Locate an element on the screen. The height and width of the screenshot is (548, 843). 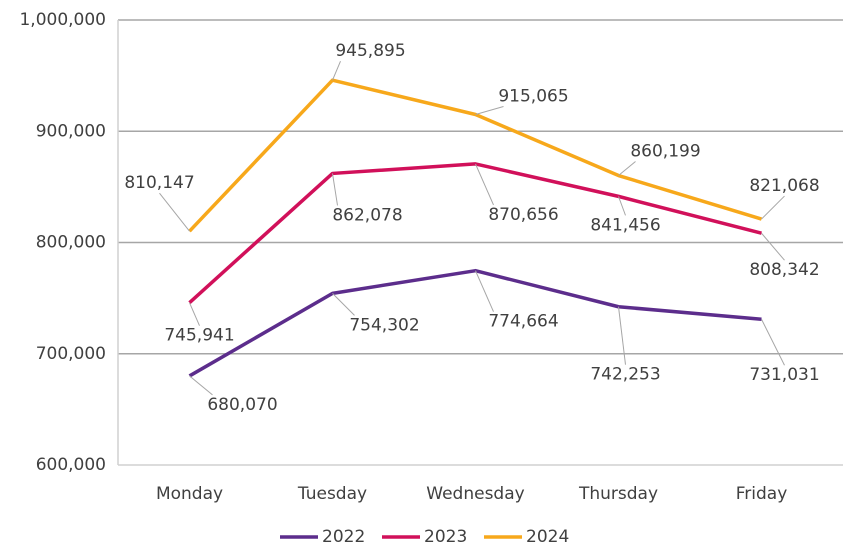
x-tick-label: Wednesday is located at coordinates (475, 494).